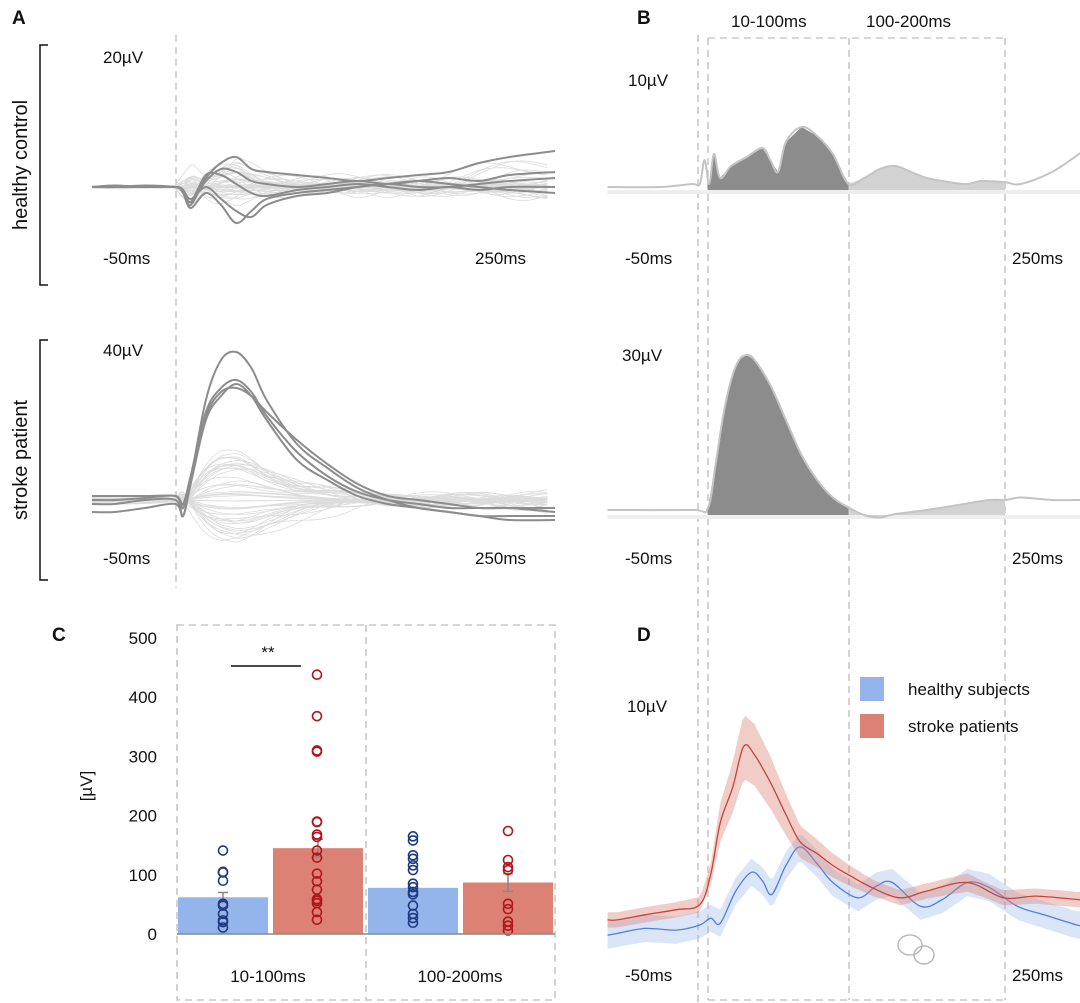 This screenshot has width=1080, height=1003. I want to click on b-top-scale: 10µV, so click(648, 80).